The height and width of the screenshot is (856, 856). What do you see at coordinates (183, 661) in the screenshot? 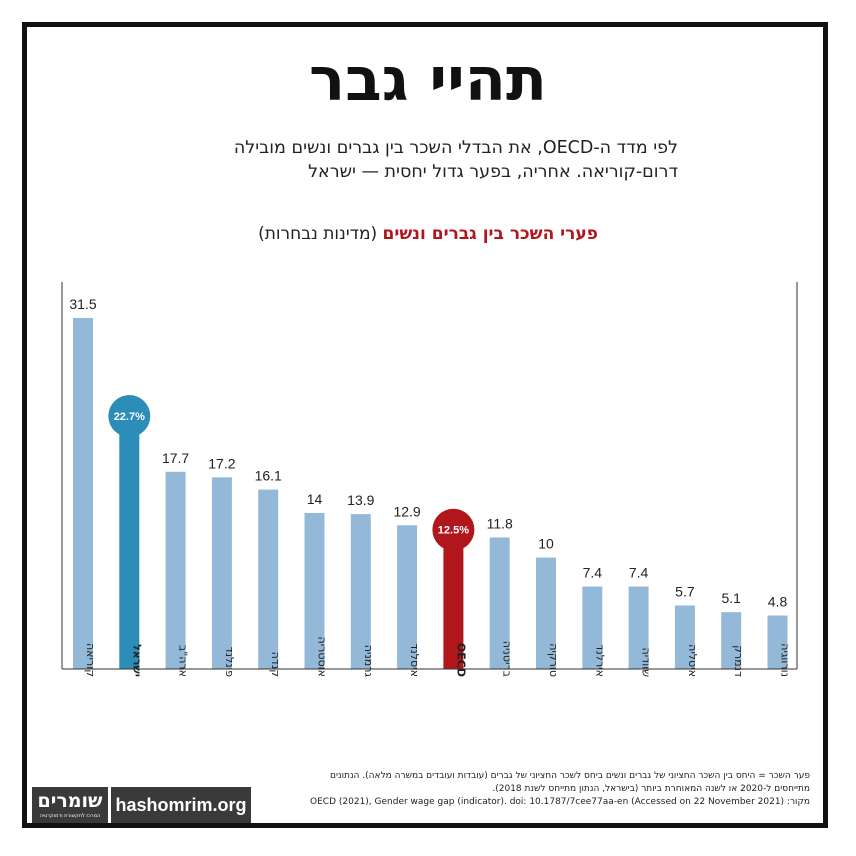
I see `tick-label: ארה"ב` at bounding box center [183, 661].